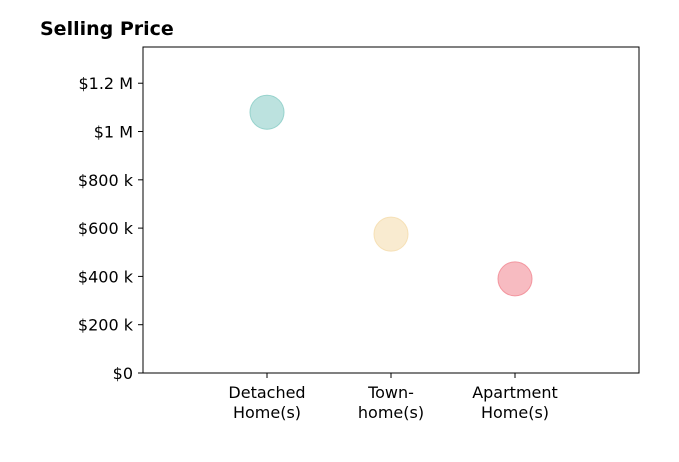 The width and height of the screenshot is (679, 462). What do you see at coordinates (107, 29) in the screenshot?
I see `chart-title: Selling Price` at bounding box center [107, 29].